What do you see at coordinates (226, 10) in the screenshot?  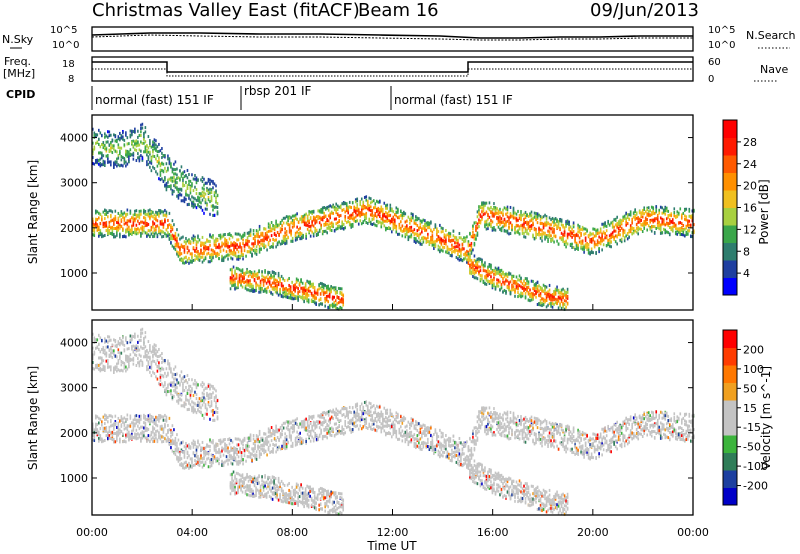 I see `station-title: Christmas Valley East (fitACF)` at bounding box center [226, 10].